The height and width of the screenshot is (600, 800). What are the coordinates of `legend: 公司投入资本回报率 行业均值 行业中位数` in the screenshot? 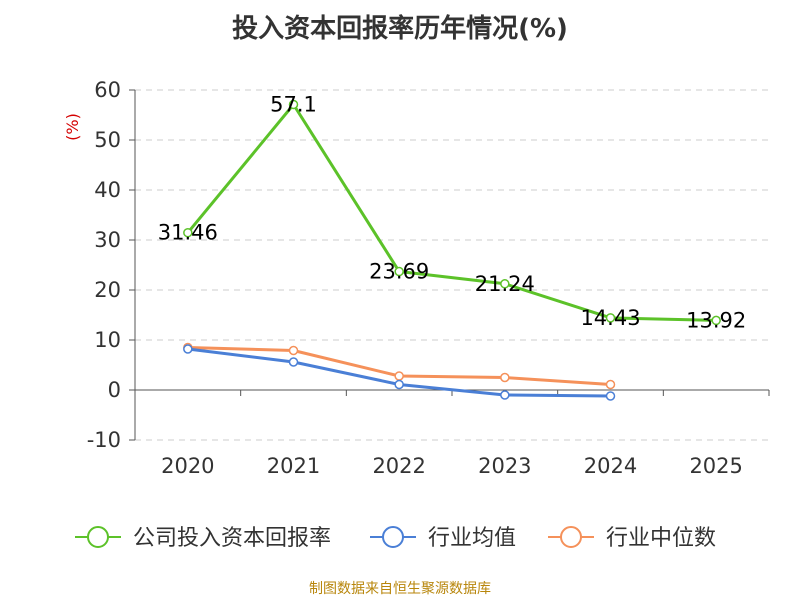 It's located at (395, 538).